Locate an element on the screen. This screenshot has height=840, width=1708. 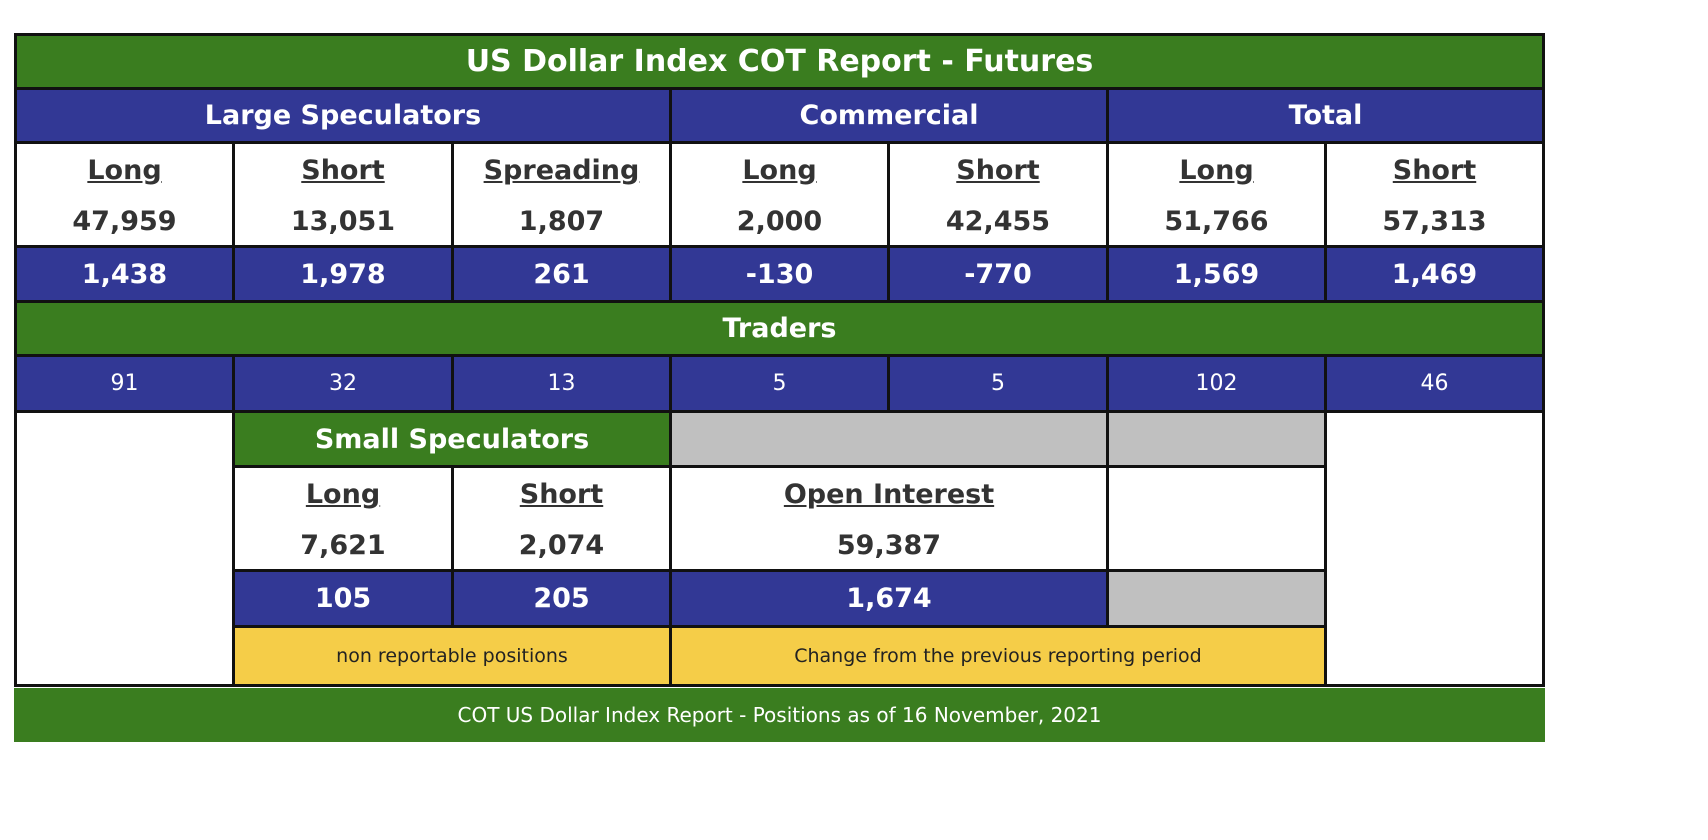
position-value: 51,766 is located at coordinates (1216, 221).